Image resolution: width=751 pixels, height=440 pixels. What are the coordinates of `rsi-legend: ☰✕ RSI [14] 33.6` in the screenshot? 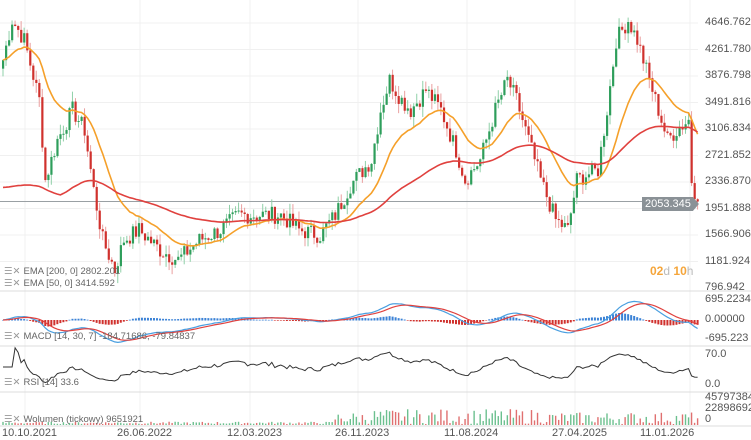 It's located at (41, 382).